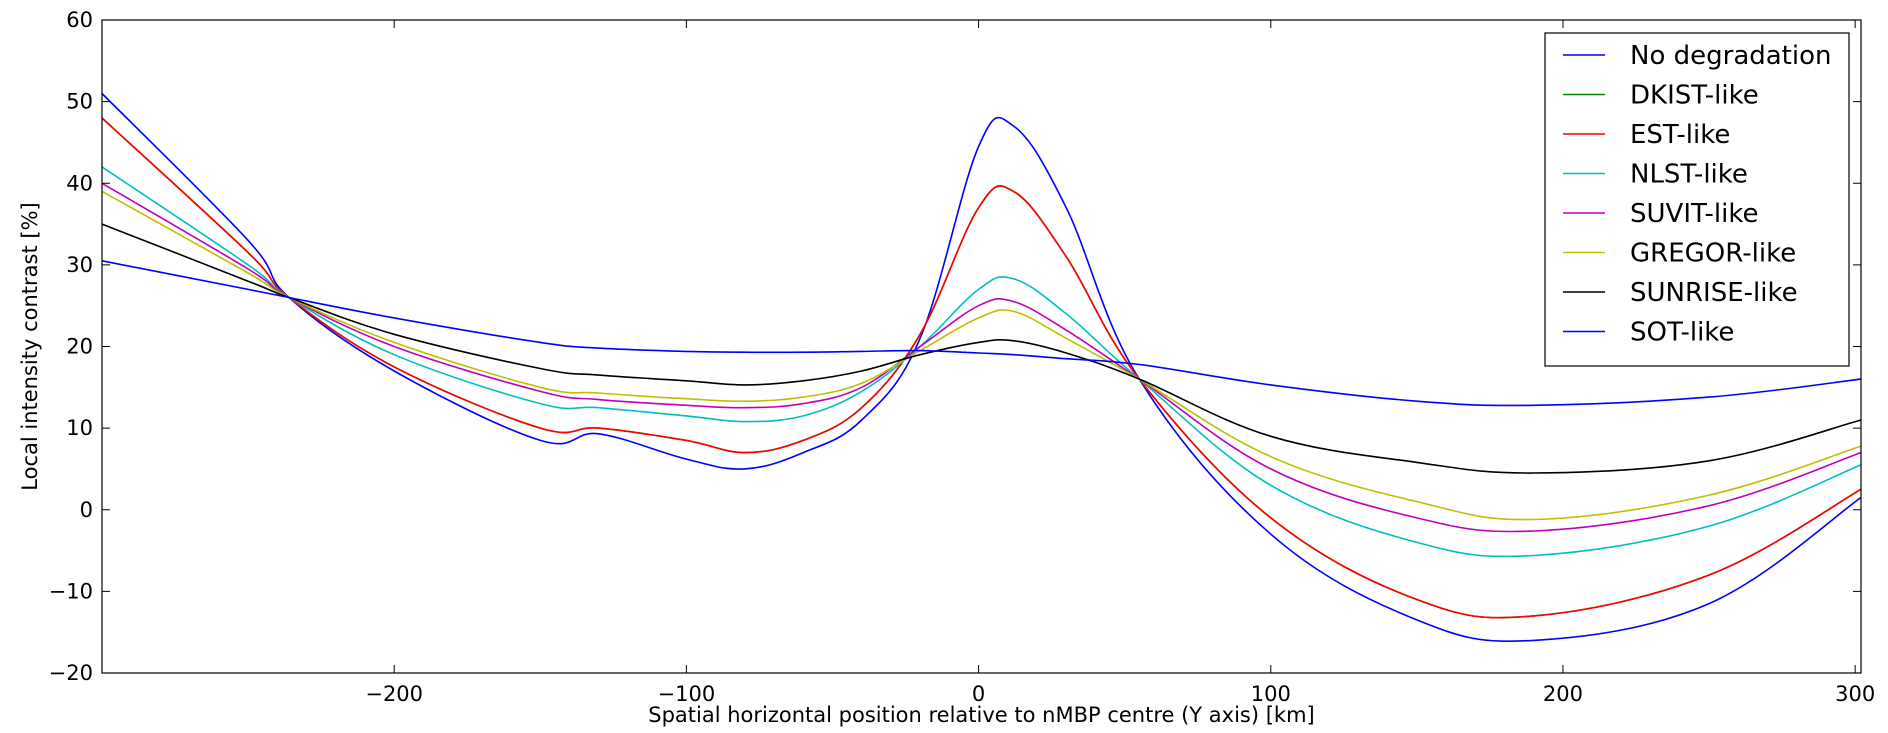 The width and height of the screenshot is (1888, 733). I want to click on x-tick-label: 0, so click(978, 694).